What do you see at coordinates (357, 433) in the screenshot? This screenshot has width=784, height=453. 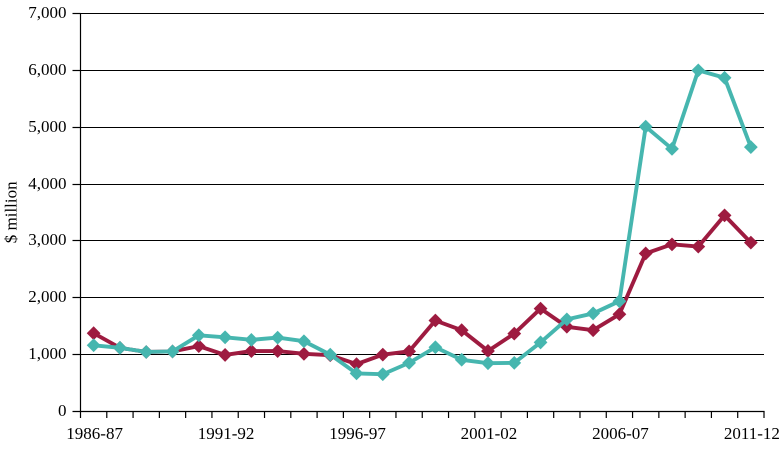 I see `svg-text: 1996-97` at bounding box center [357, 433].